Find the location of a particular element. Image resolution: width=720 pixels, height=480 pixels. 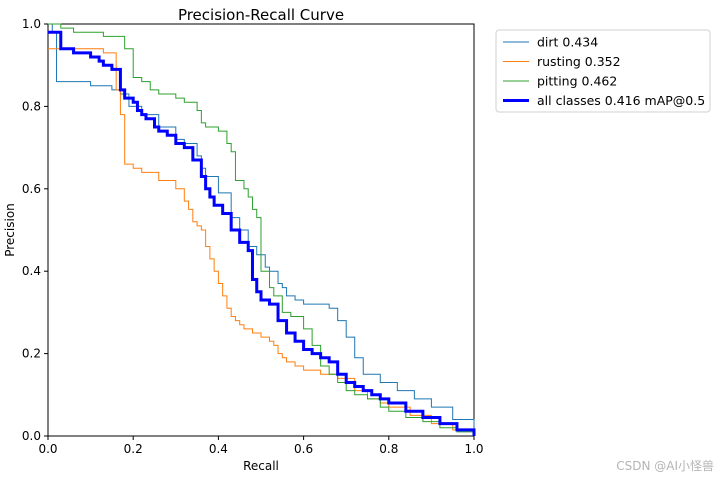

y-tick-label: 0.8 is located at coordinates (31, 106).